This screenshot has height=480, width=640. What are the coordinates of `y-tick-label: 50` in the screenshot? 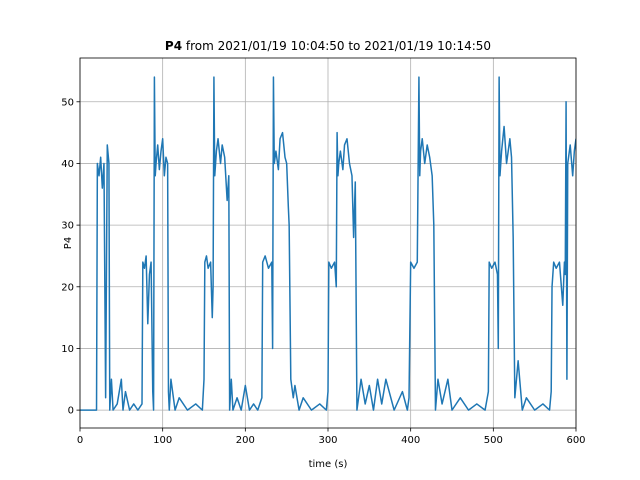 It's located at (67, 102).